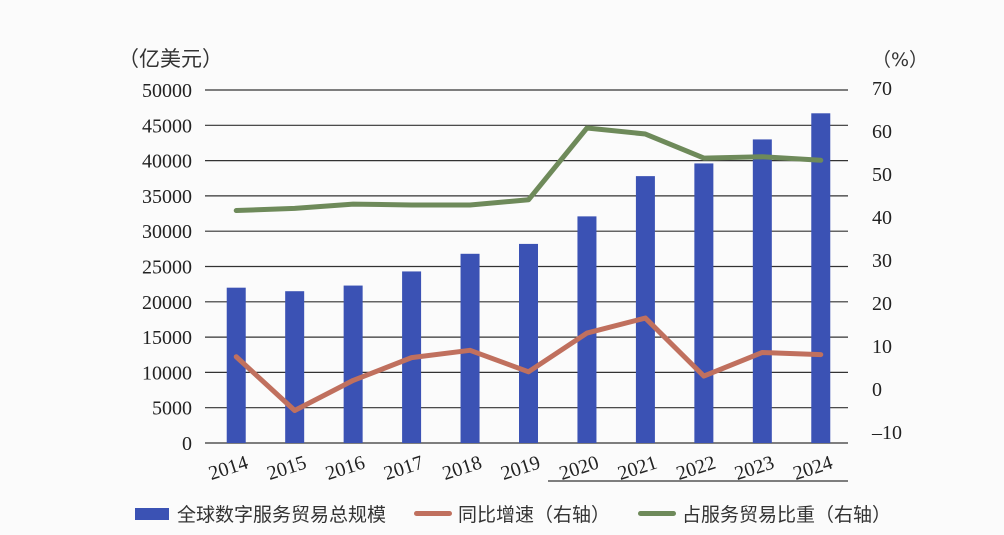 This screenshot has width=1004, height=535. Describe the element at coordinates (167, 126) in the screenshot. I see `svg-text: 45000` at that location.